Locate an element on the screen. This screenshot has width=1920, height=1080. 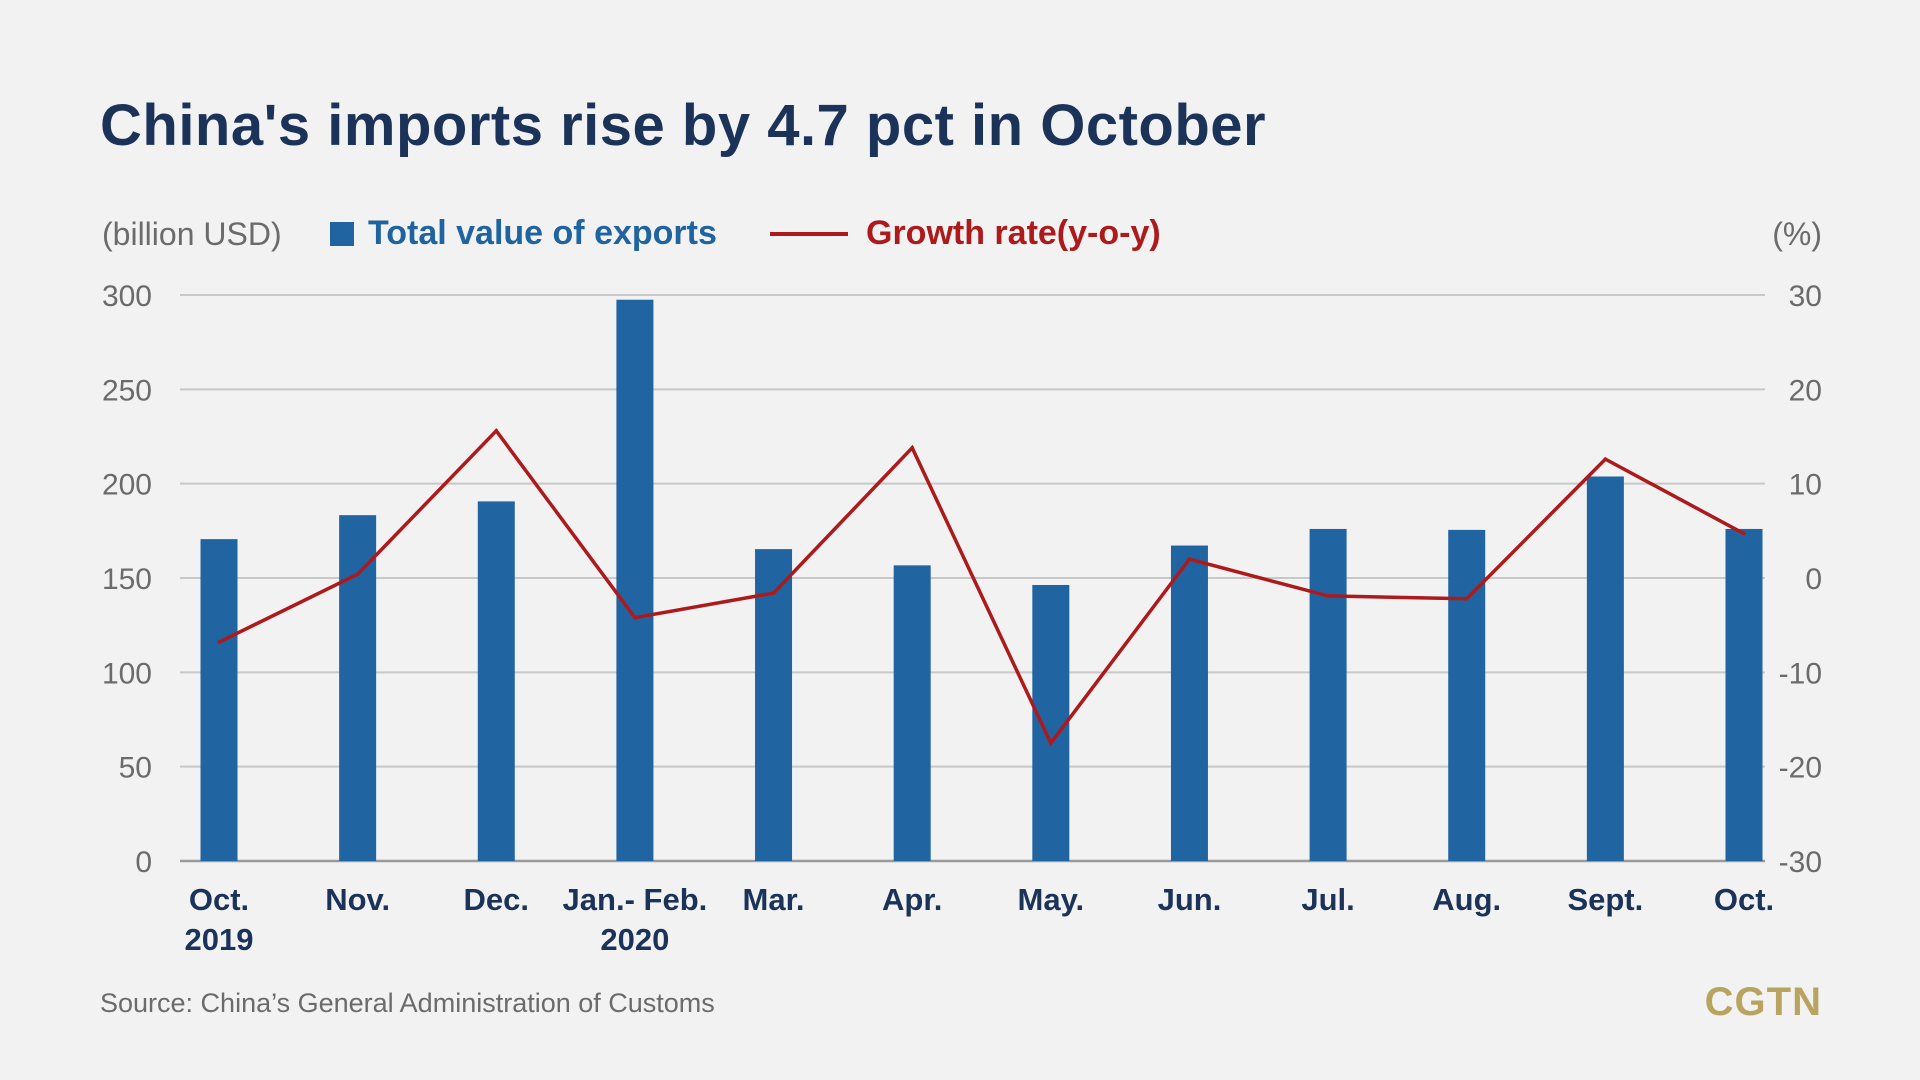
y-right-tick-label: -20 is located at coordinates (1800, 768).